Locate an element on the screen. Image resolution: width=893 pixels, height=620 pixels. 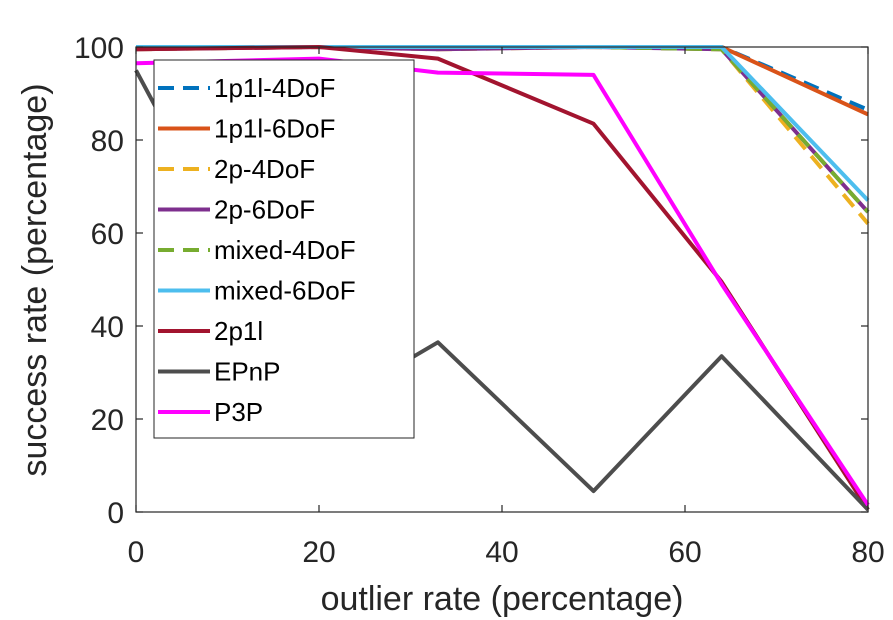
x-tick-label: 80 is located at coordinates (867, 552).